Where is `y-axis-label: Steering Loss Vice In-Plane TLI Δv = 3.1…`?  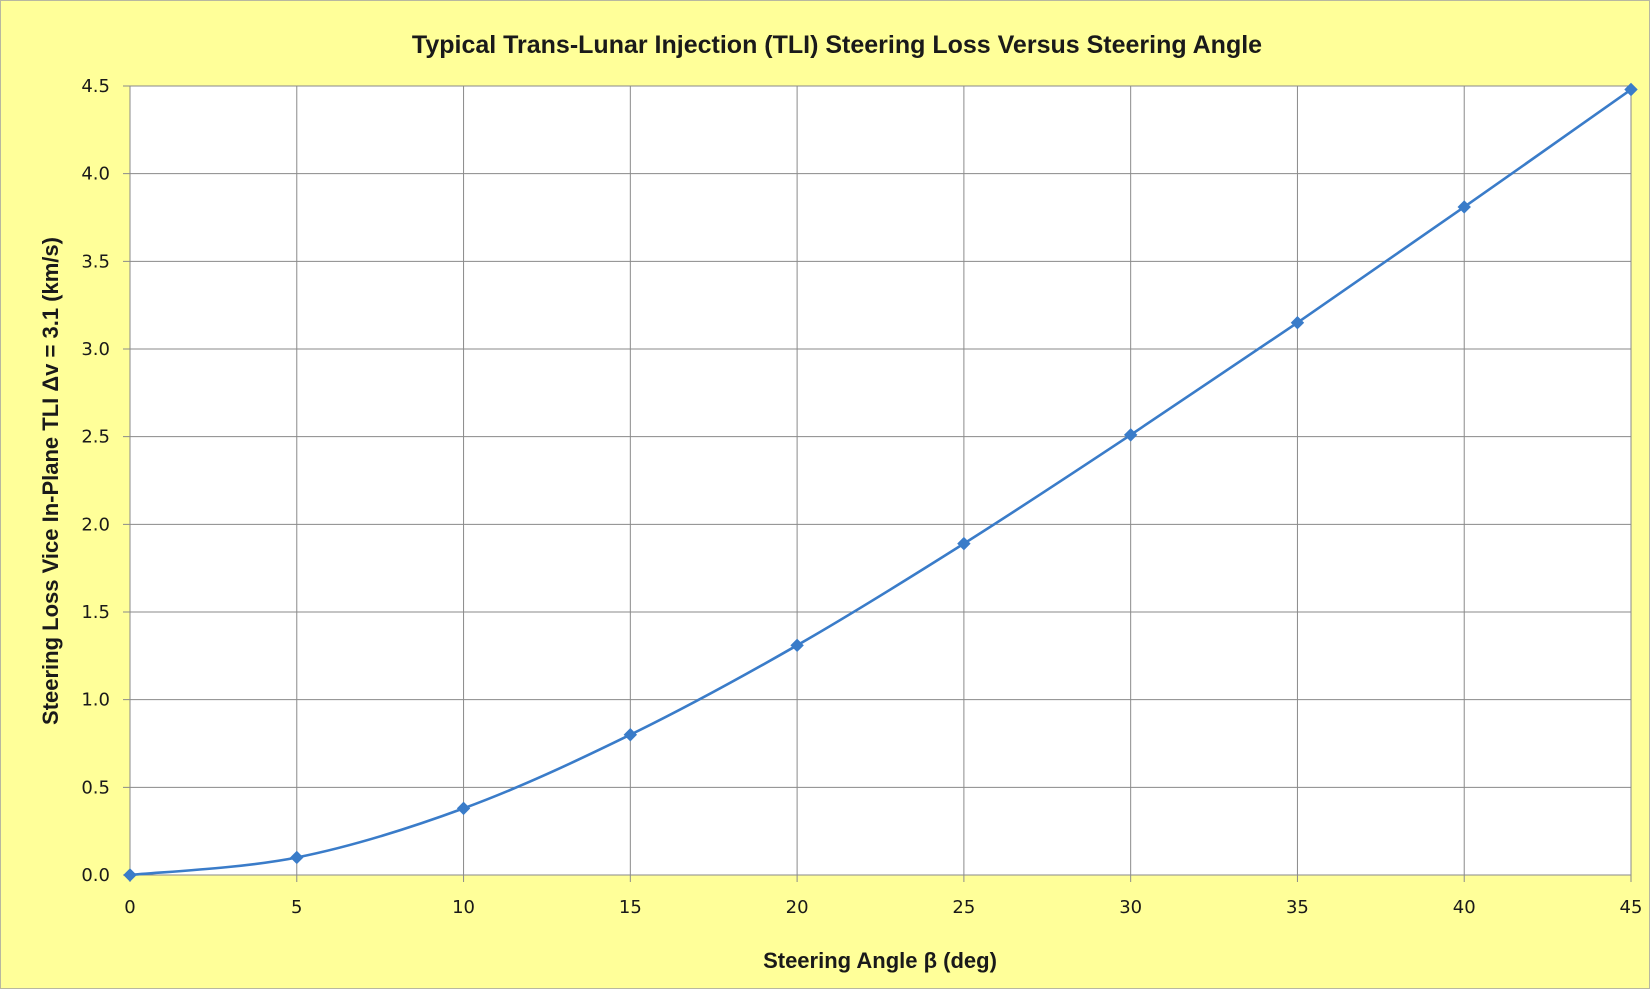
y-axis-label: Steering Loss Vice In-Plane TLI Δv = 3.1… is located at coordinates (50, 481).